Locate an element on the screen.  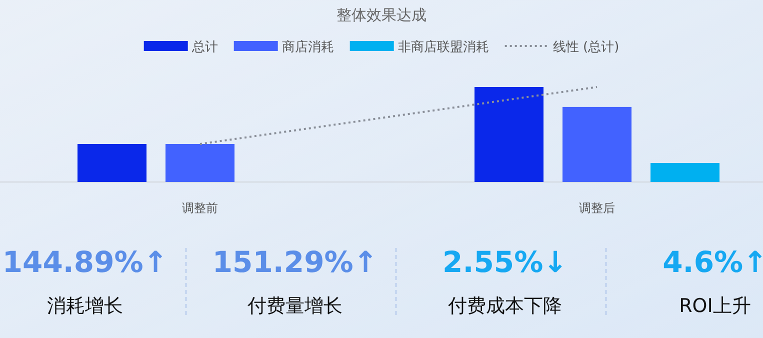
legend-label: 商店消耗 is located at coordinates (308, 47).